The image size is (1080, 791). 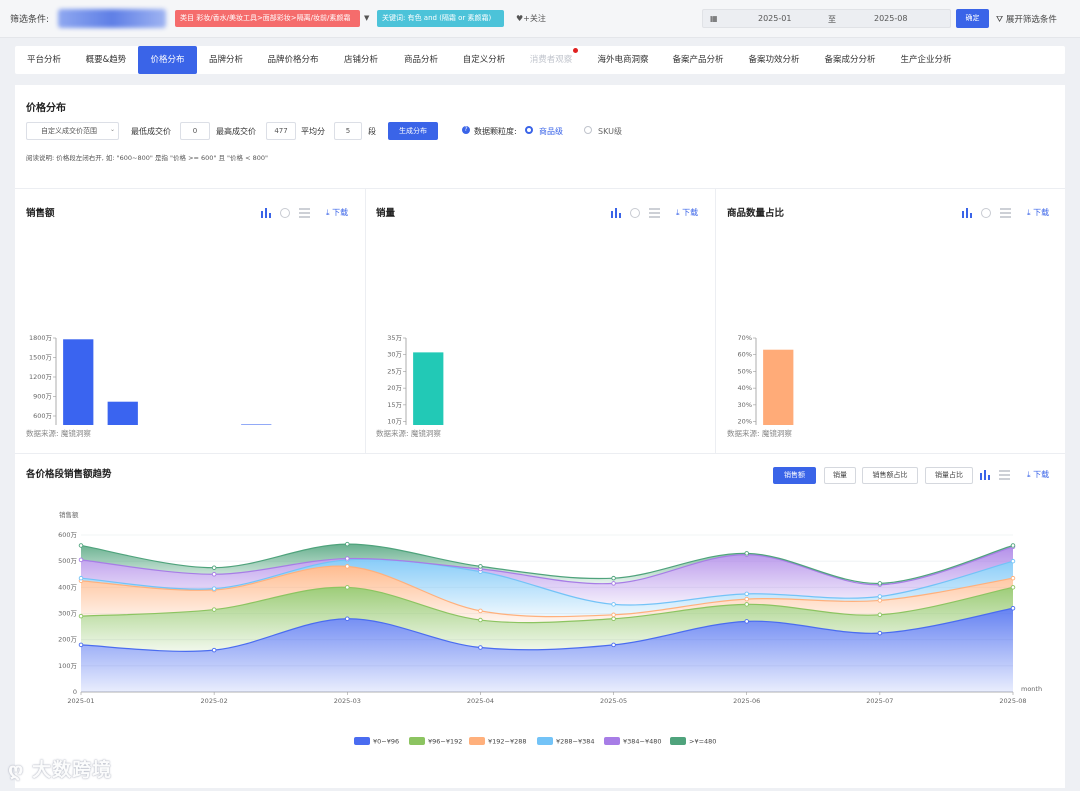 I want to click on chevron-down-icon: ▼, so click(x=367, y=18).